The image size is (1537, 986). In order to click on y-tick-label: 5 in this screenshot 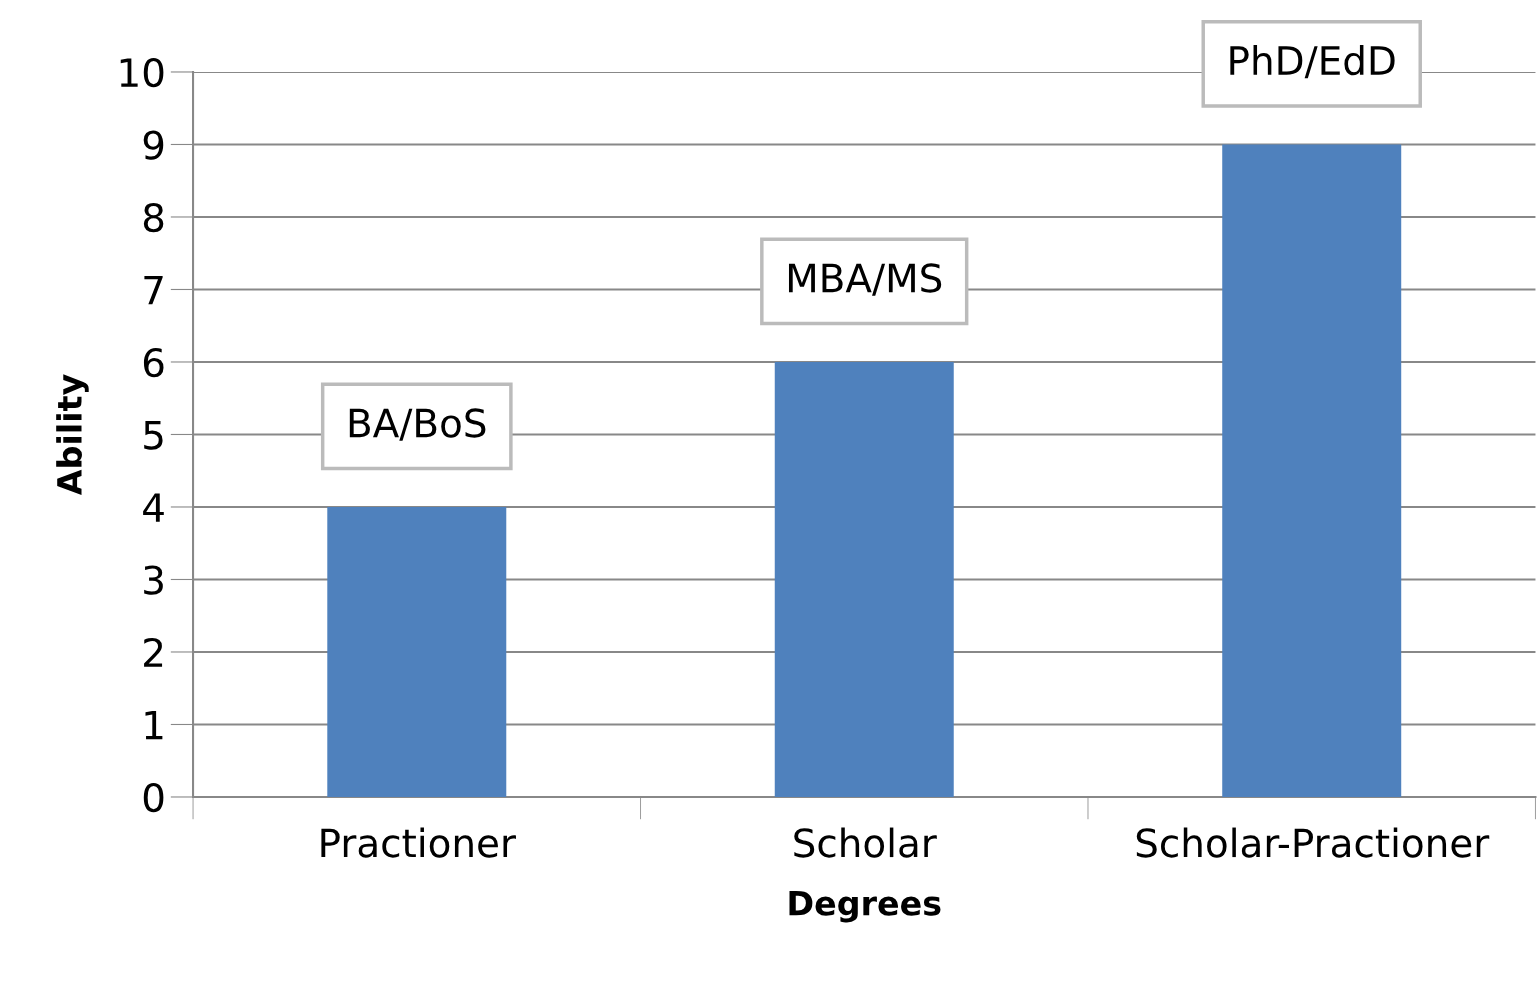, I will do `click(153, 435)`.